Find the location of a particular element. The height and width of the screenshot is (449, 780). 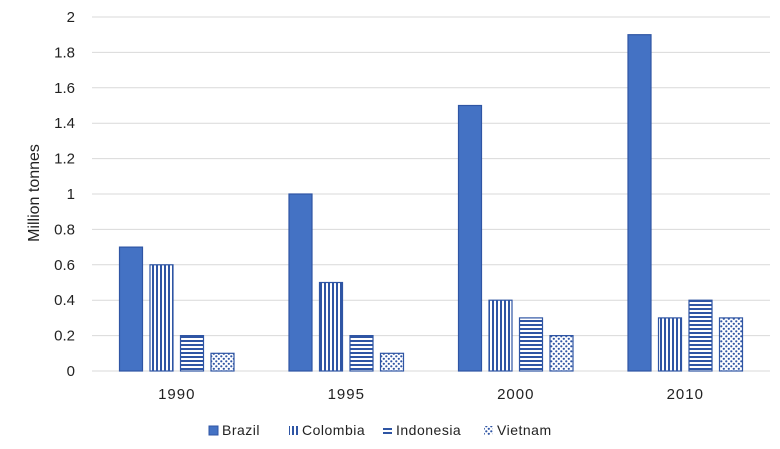

y-axis-label: Million tonnes is located at coordinates (34, 193).